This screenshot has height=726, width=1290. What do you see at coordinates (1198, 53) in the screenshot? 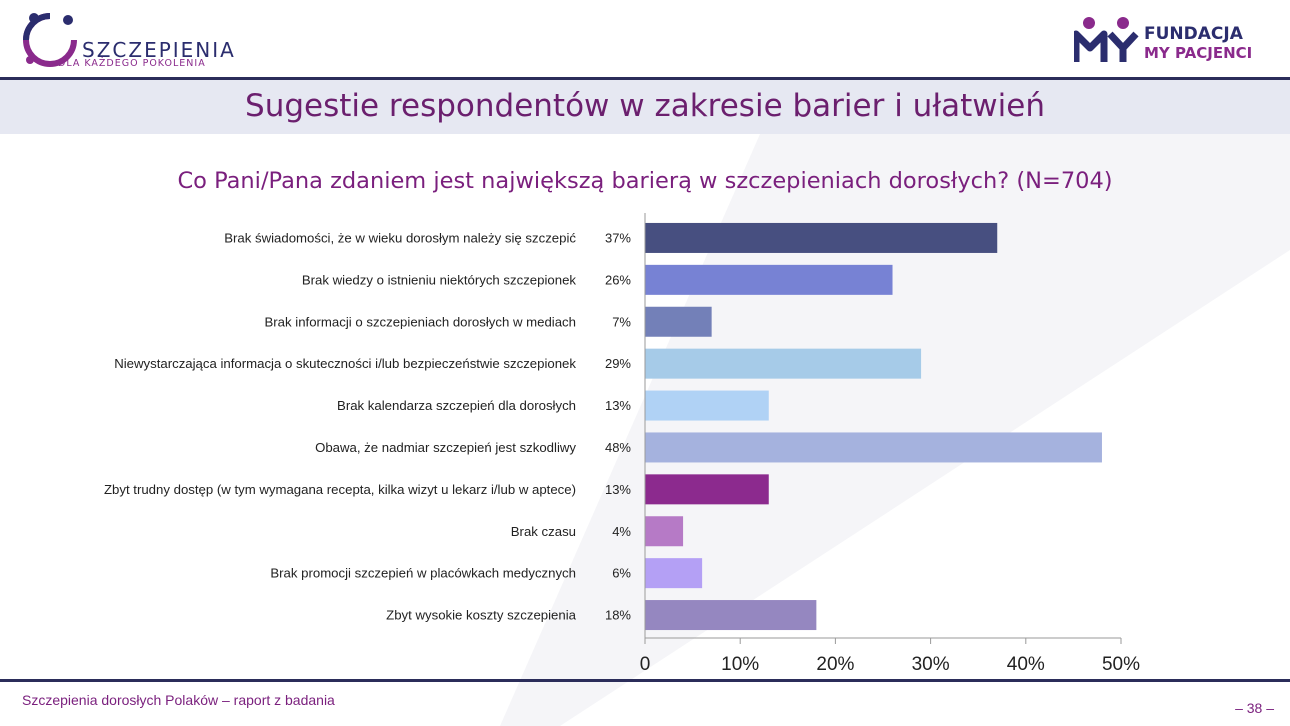
I see `brand-right-line2: MY PACJENCI` at bounding box center [1198, 53].